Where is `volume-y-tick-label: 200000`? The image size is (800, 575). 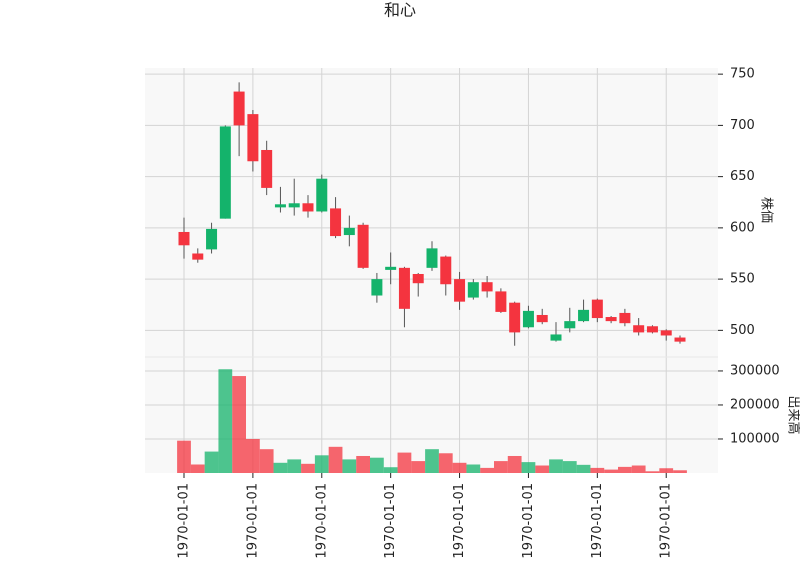
volume-y-tick-label: 200000 is located at coordinates (755, 404).